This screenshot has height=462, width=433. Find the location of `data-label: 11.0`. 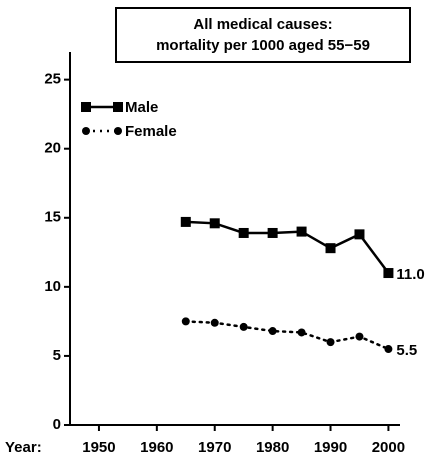

data-label: 11.0 is located at coordinates (410, 274).